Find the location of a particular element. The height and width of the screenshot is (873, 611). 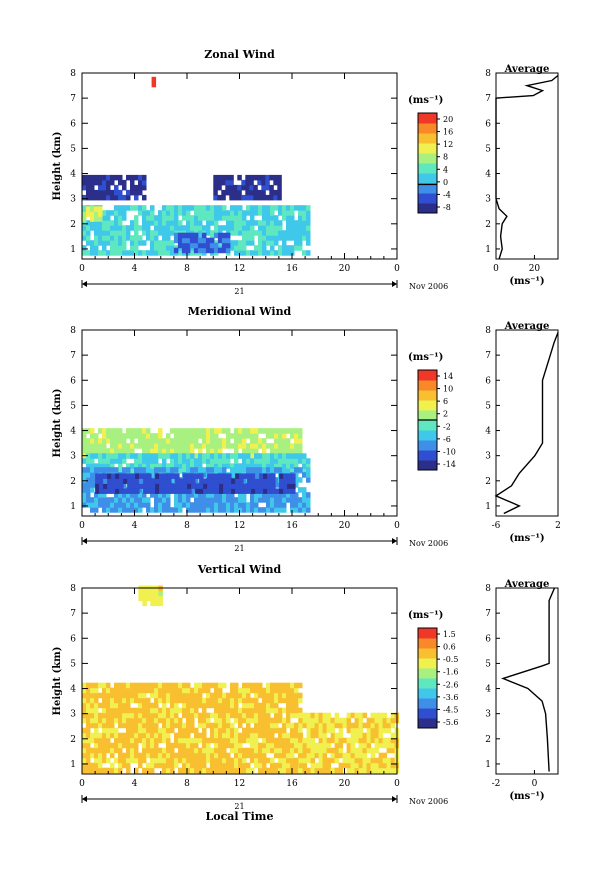

y-tick-label: 1 is located at coordinates (73, 765).